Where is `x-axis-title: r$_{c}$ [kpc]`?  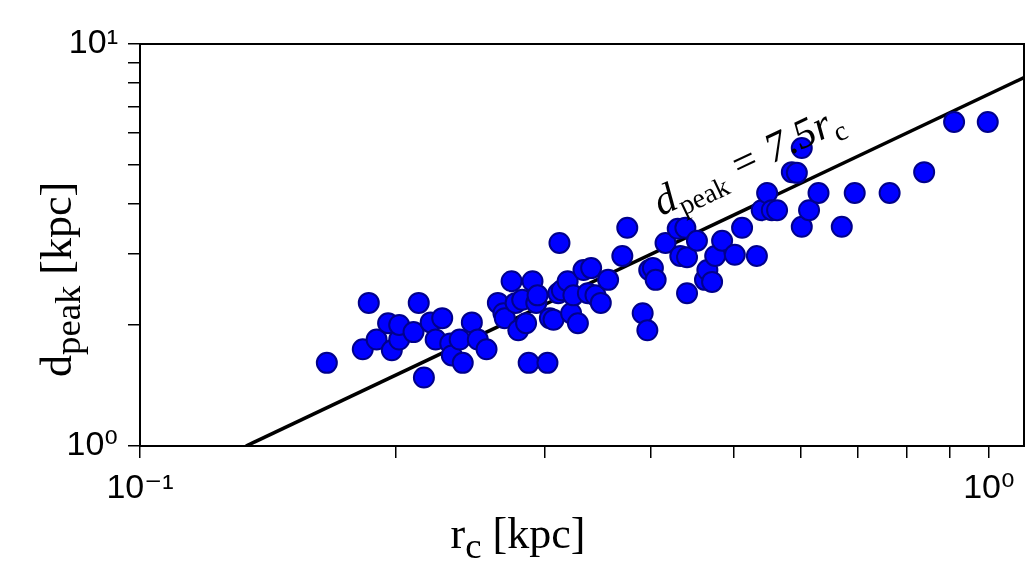 x-axis-title: r$_{c}$ [kpc] is located at coordinates (518, 537).